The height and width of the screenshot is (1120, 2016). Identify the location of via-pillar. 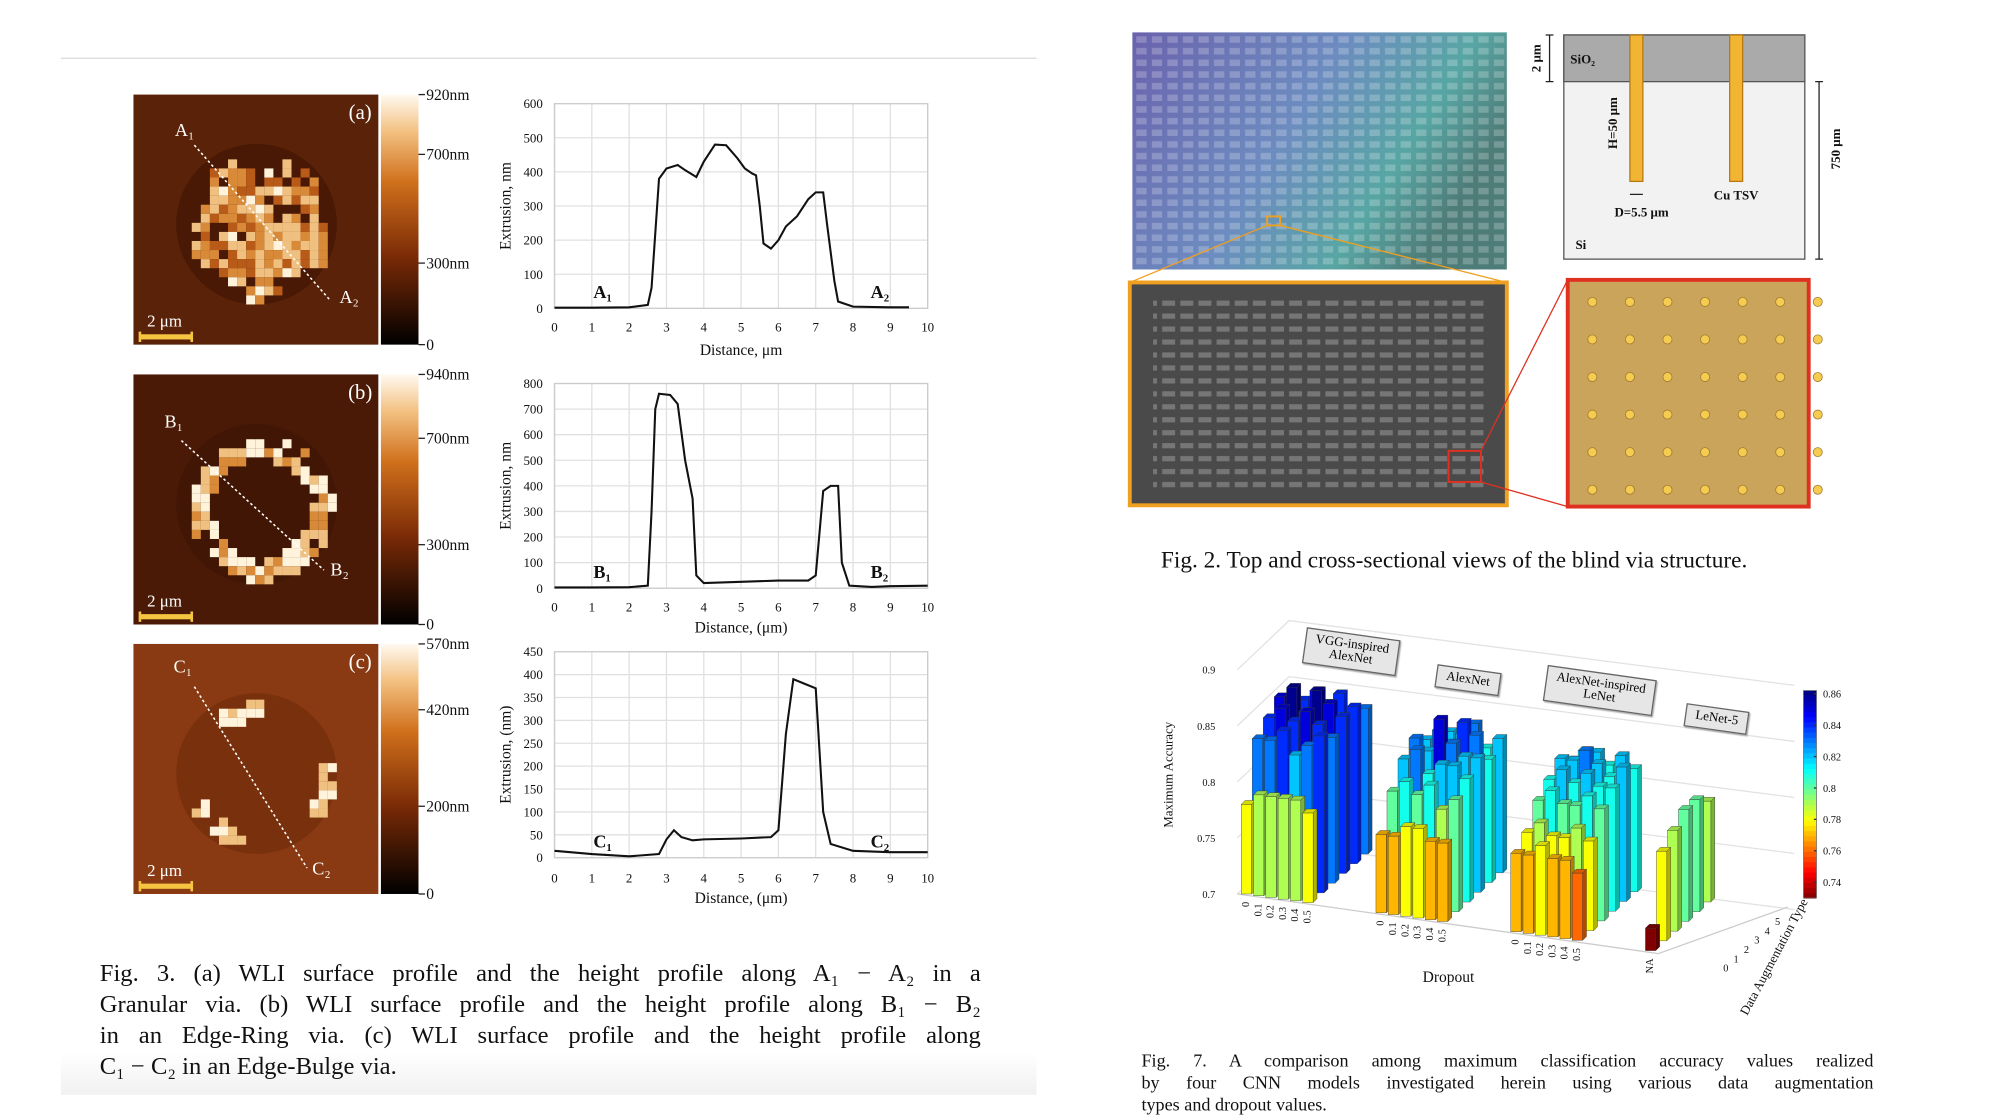
(1736, 108).